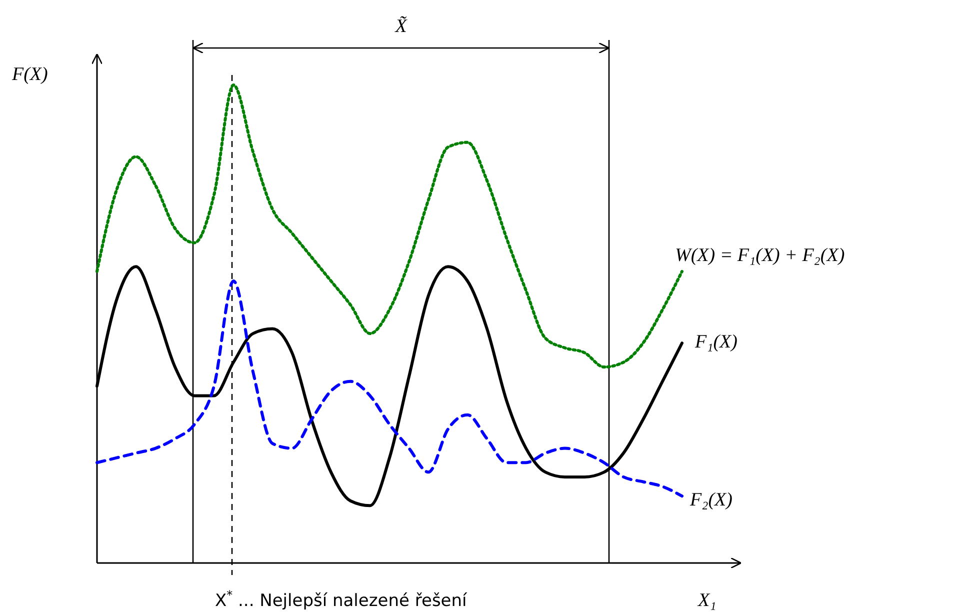 This screenshot has height=615, width=956. Describe the element at coordinates (716, 341) in the screenshot. I see `series-label: F₁(X)` at that location.